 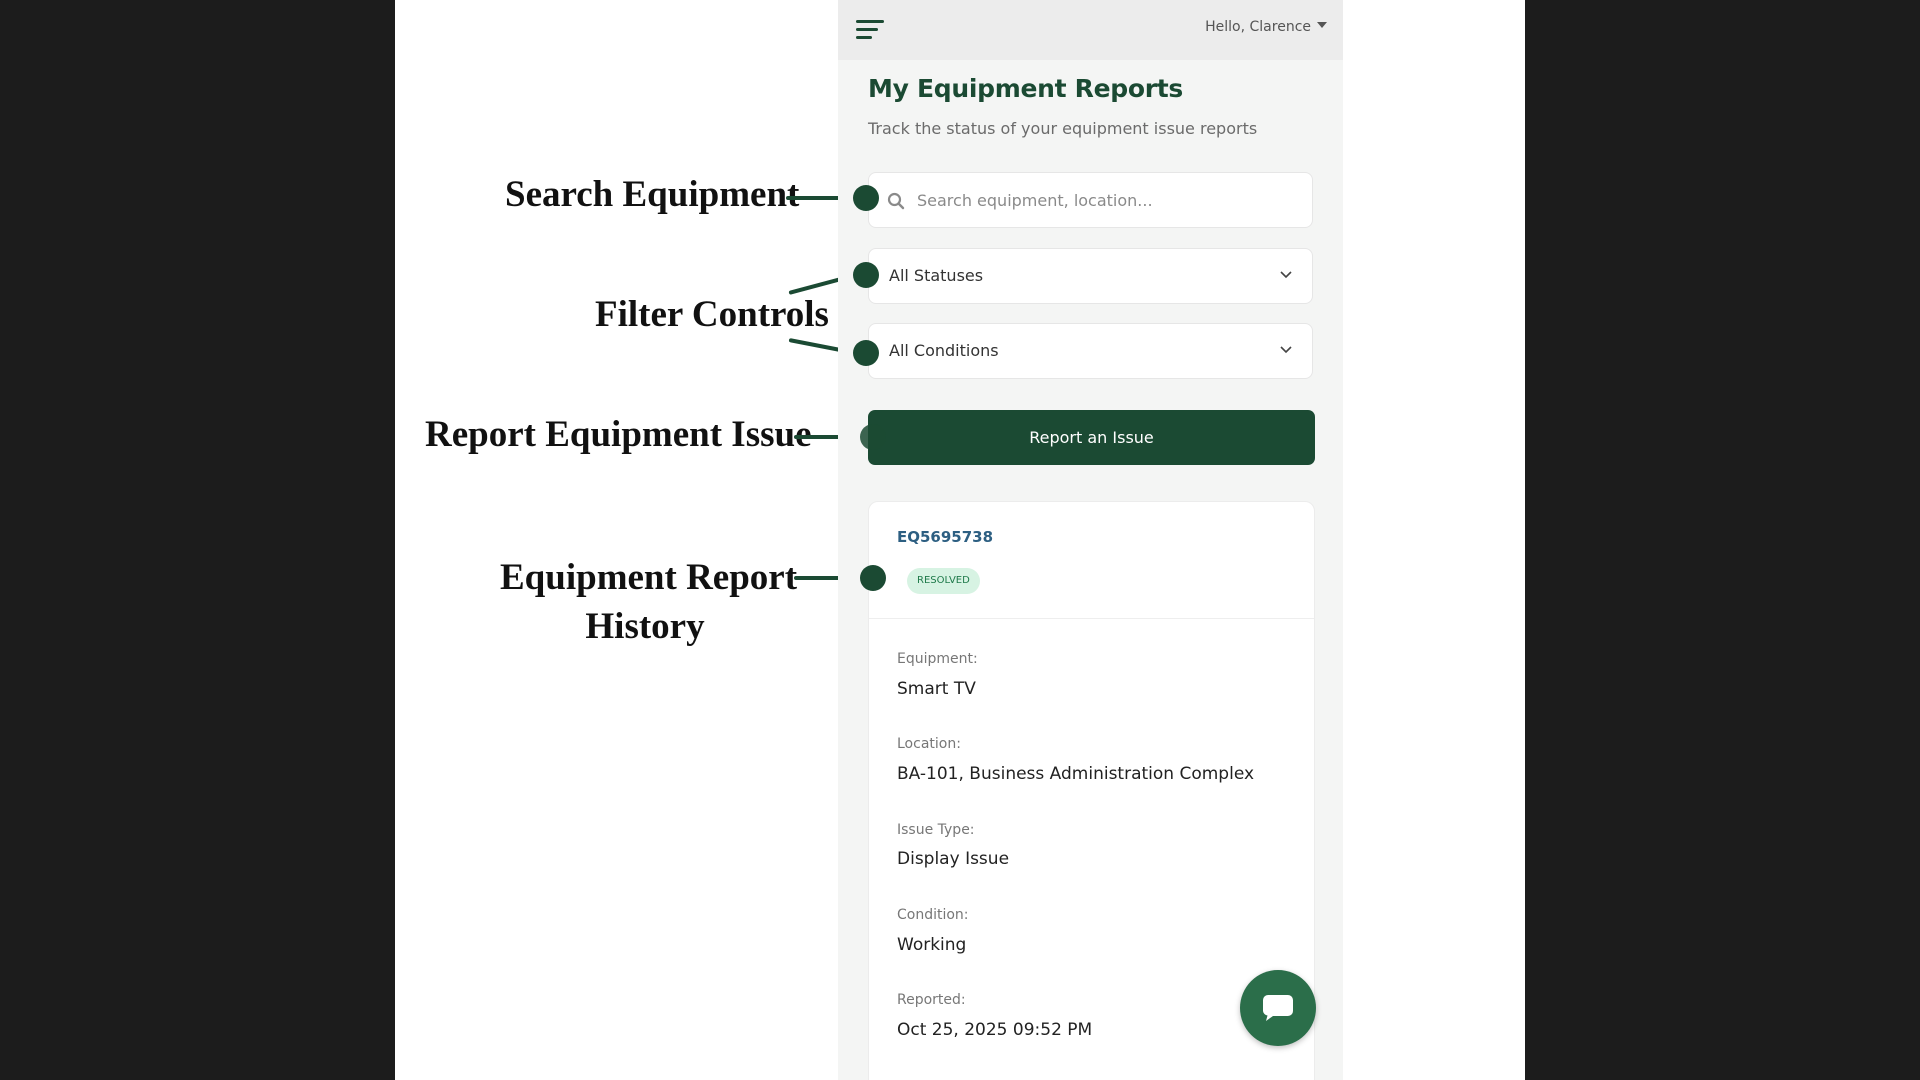 What do you see at coordinates (1091, 560) in the screenshot?
I see `report-card-header: EQ5695738 RESOLVED` at bounding box center [1091, 560].